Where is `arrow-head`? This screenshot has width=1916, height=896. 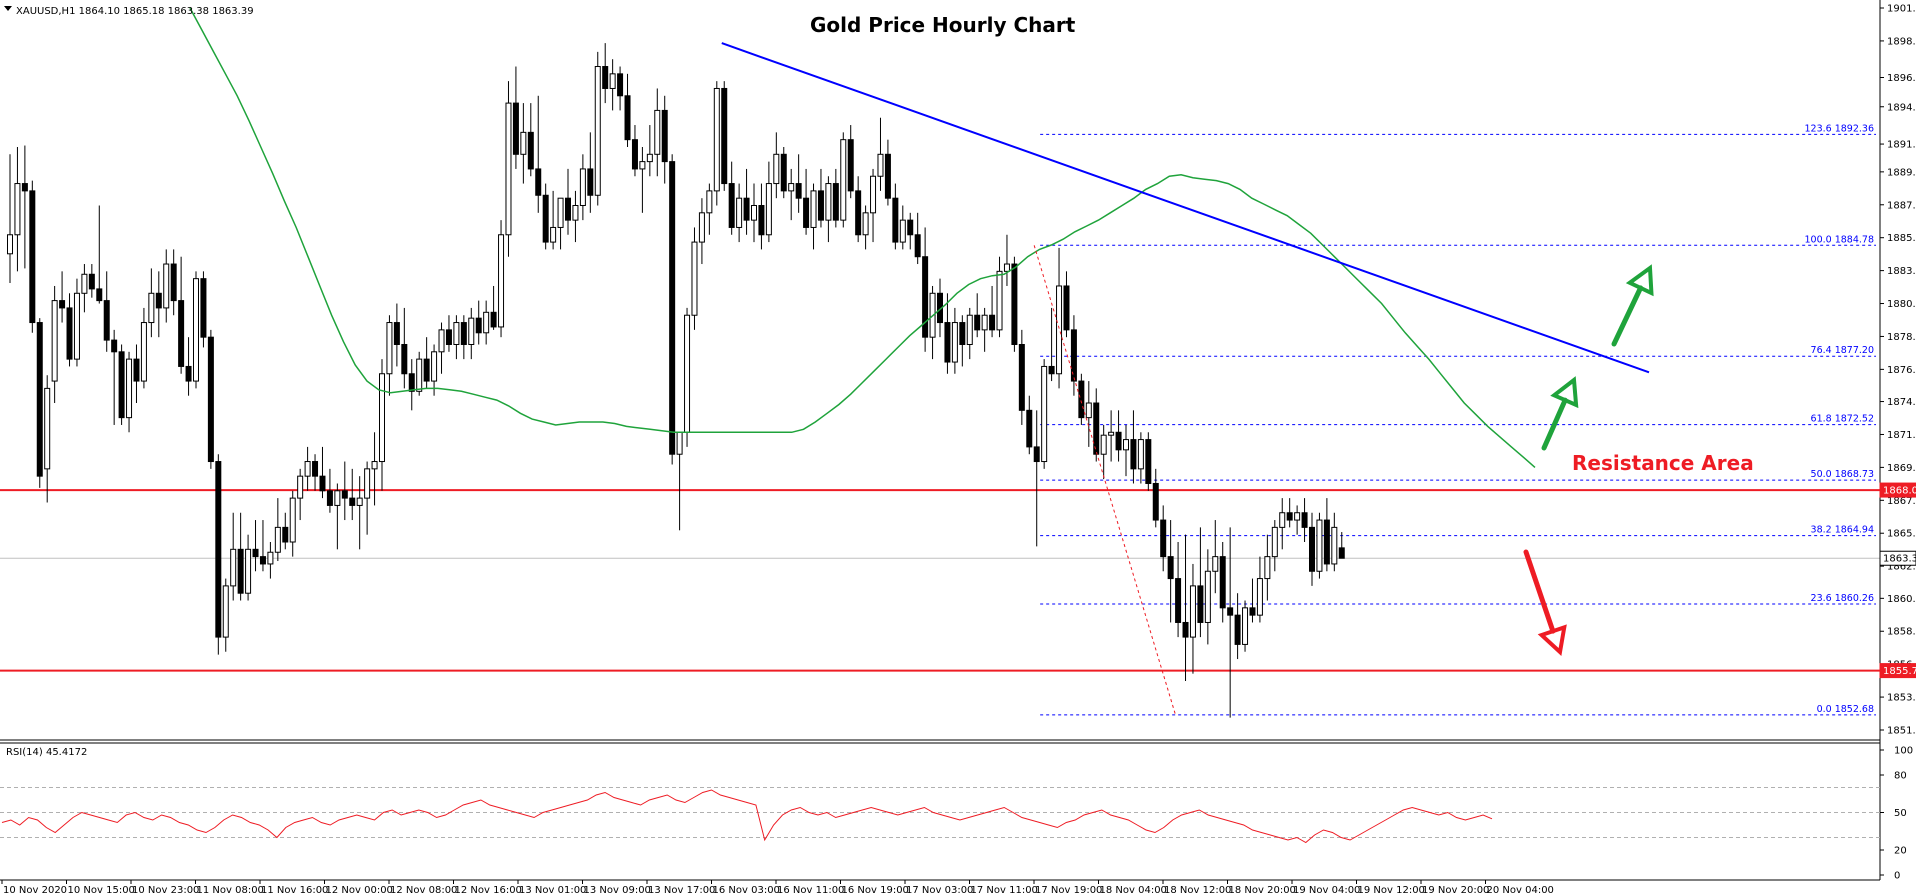
arrow-head is located at coordinates (1564, 392).